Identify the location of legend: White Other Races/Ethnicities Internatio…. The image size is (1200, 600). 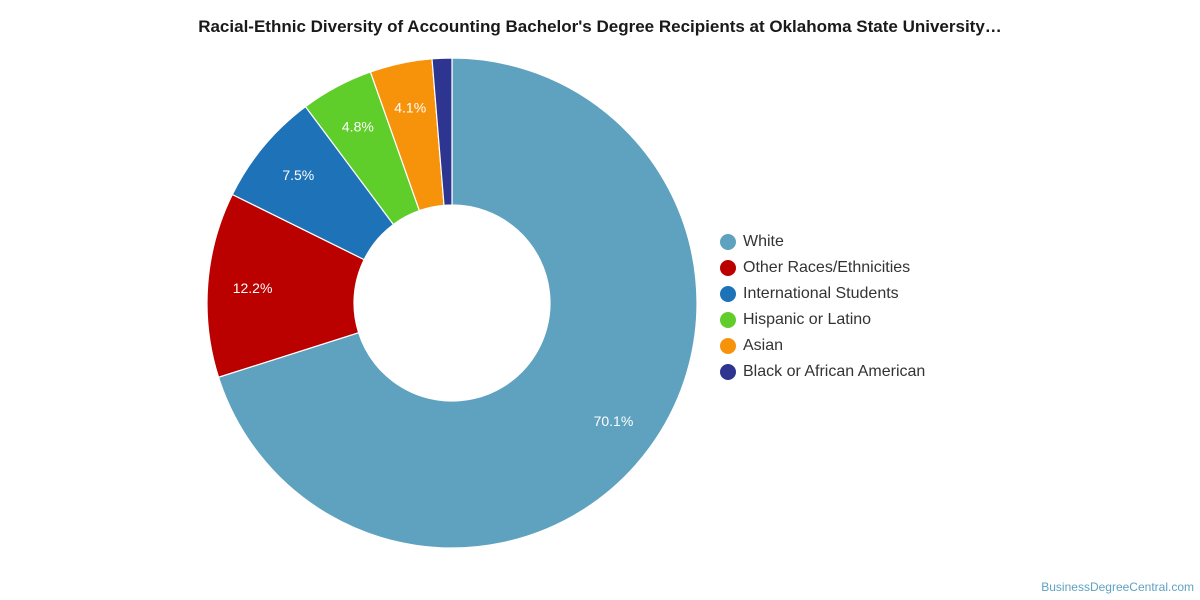
(822, 307).